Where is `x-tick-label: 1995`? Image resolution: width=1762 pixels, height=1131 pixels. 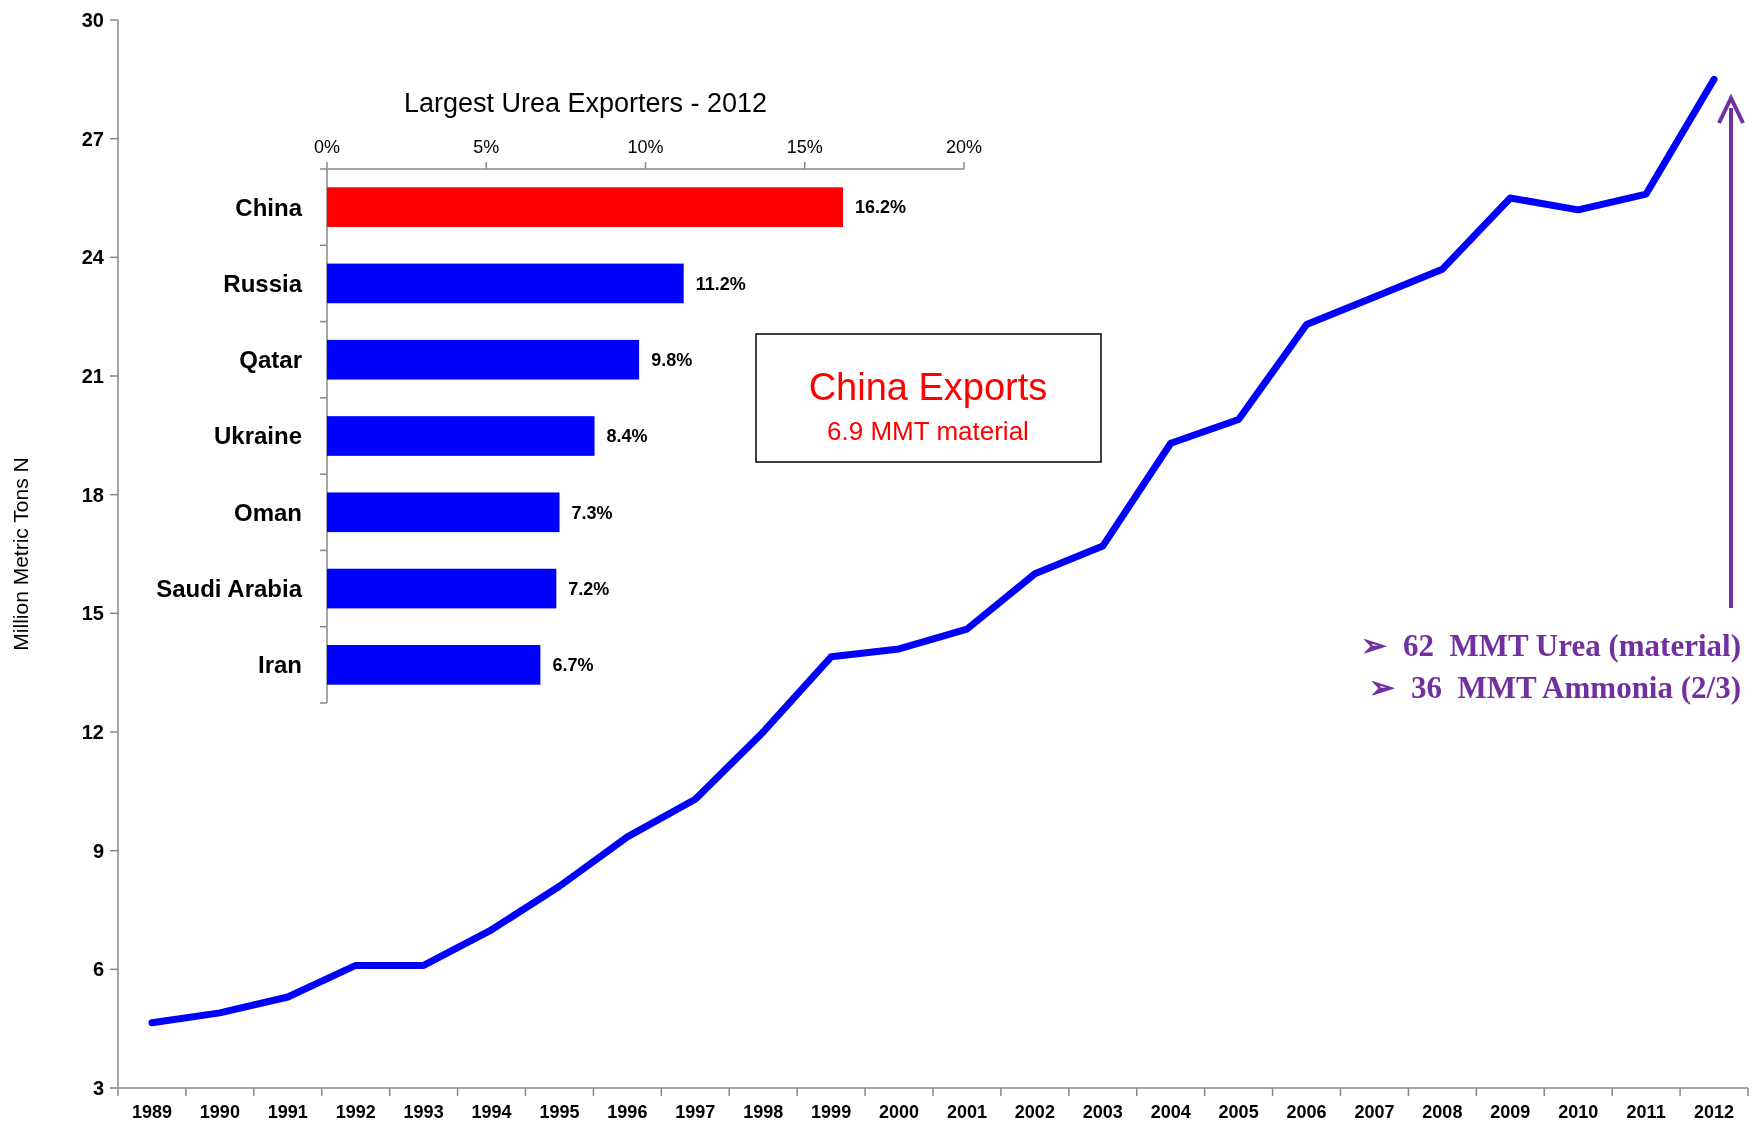 x-tick-label: 1995 is located at coordinates (559, 1112).